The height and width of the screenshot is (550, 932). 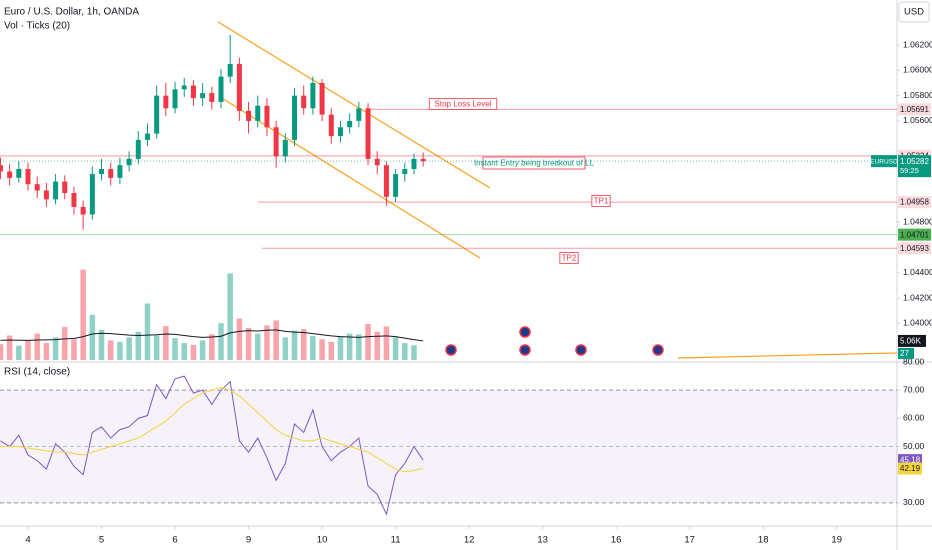 What do you see at coordinates (917, 221) in the screenshot?
I see `y-tick-label: 1.04800` at bounding box center [917, 221].